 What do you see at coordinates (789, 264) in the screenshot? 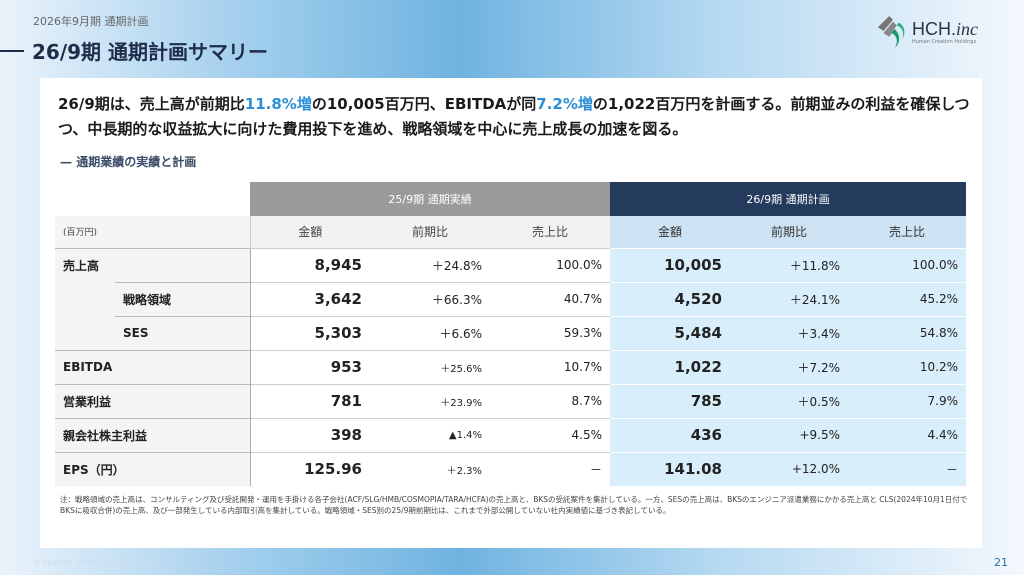
I see `cell-value: ＋11.8%` at bounding box center [789, 264].